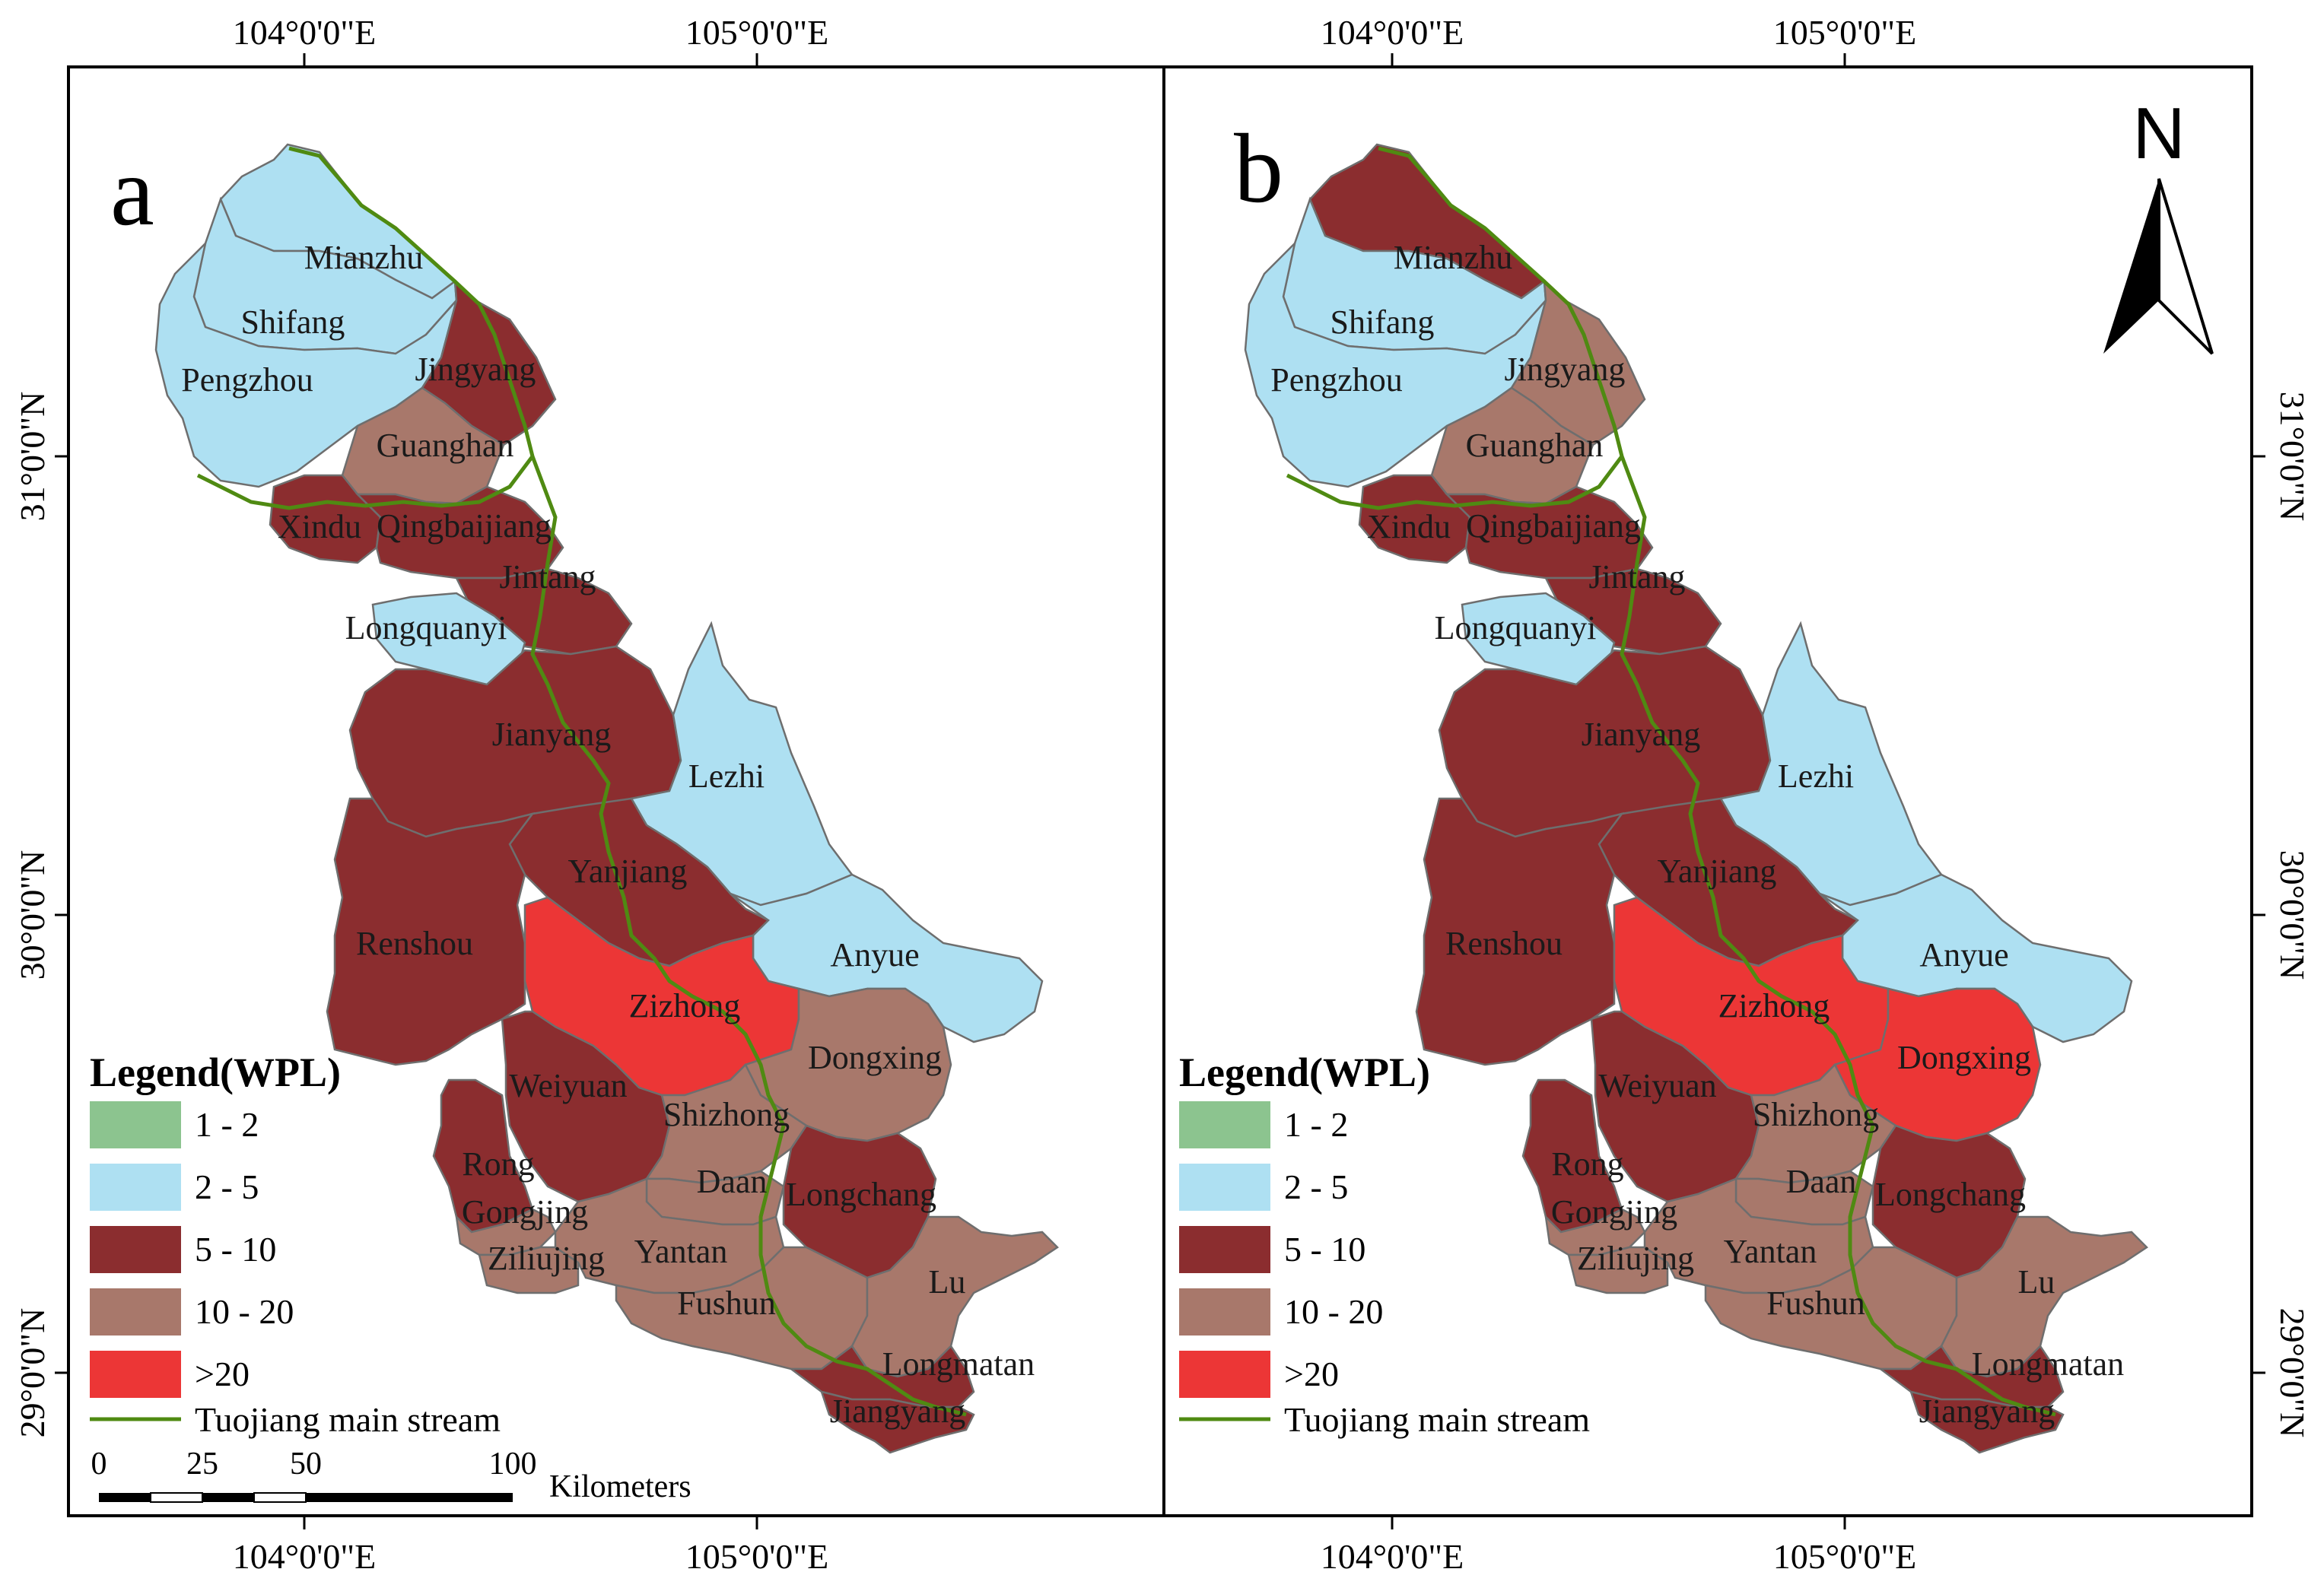  I want to click on scale-tick-50: 50, so click(306, 1464).